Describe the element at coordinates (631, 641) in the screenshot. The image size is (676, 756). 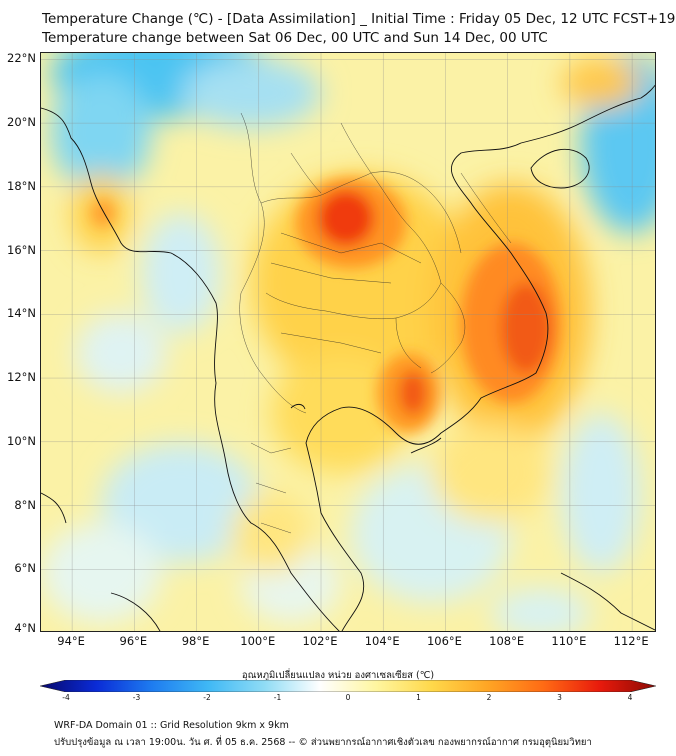
I see `longitude-label: 112°E` at that location.